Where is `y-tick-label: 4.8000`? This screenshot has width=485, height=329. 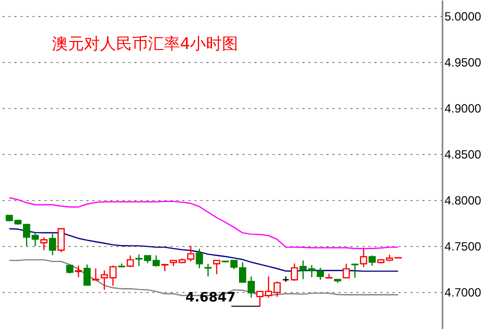
y-tick-label: 4.8000 is located at coordinates (463, 201).